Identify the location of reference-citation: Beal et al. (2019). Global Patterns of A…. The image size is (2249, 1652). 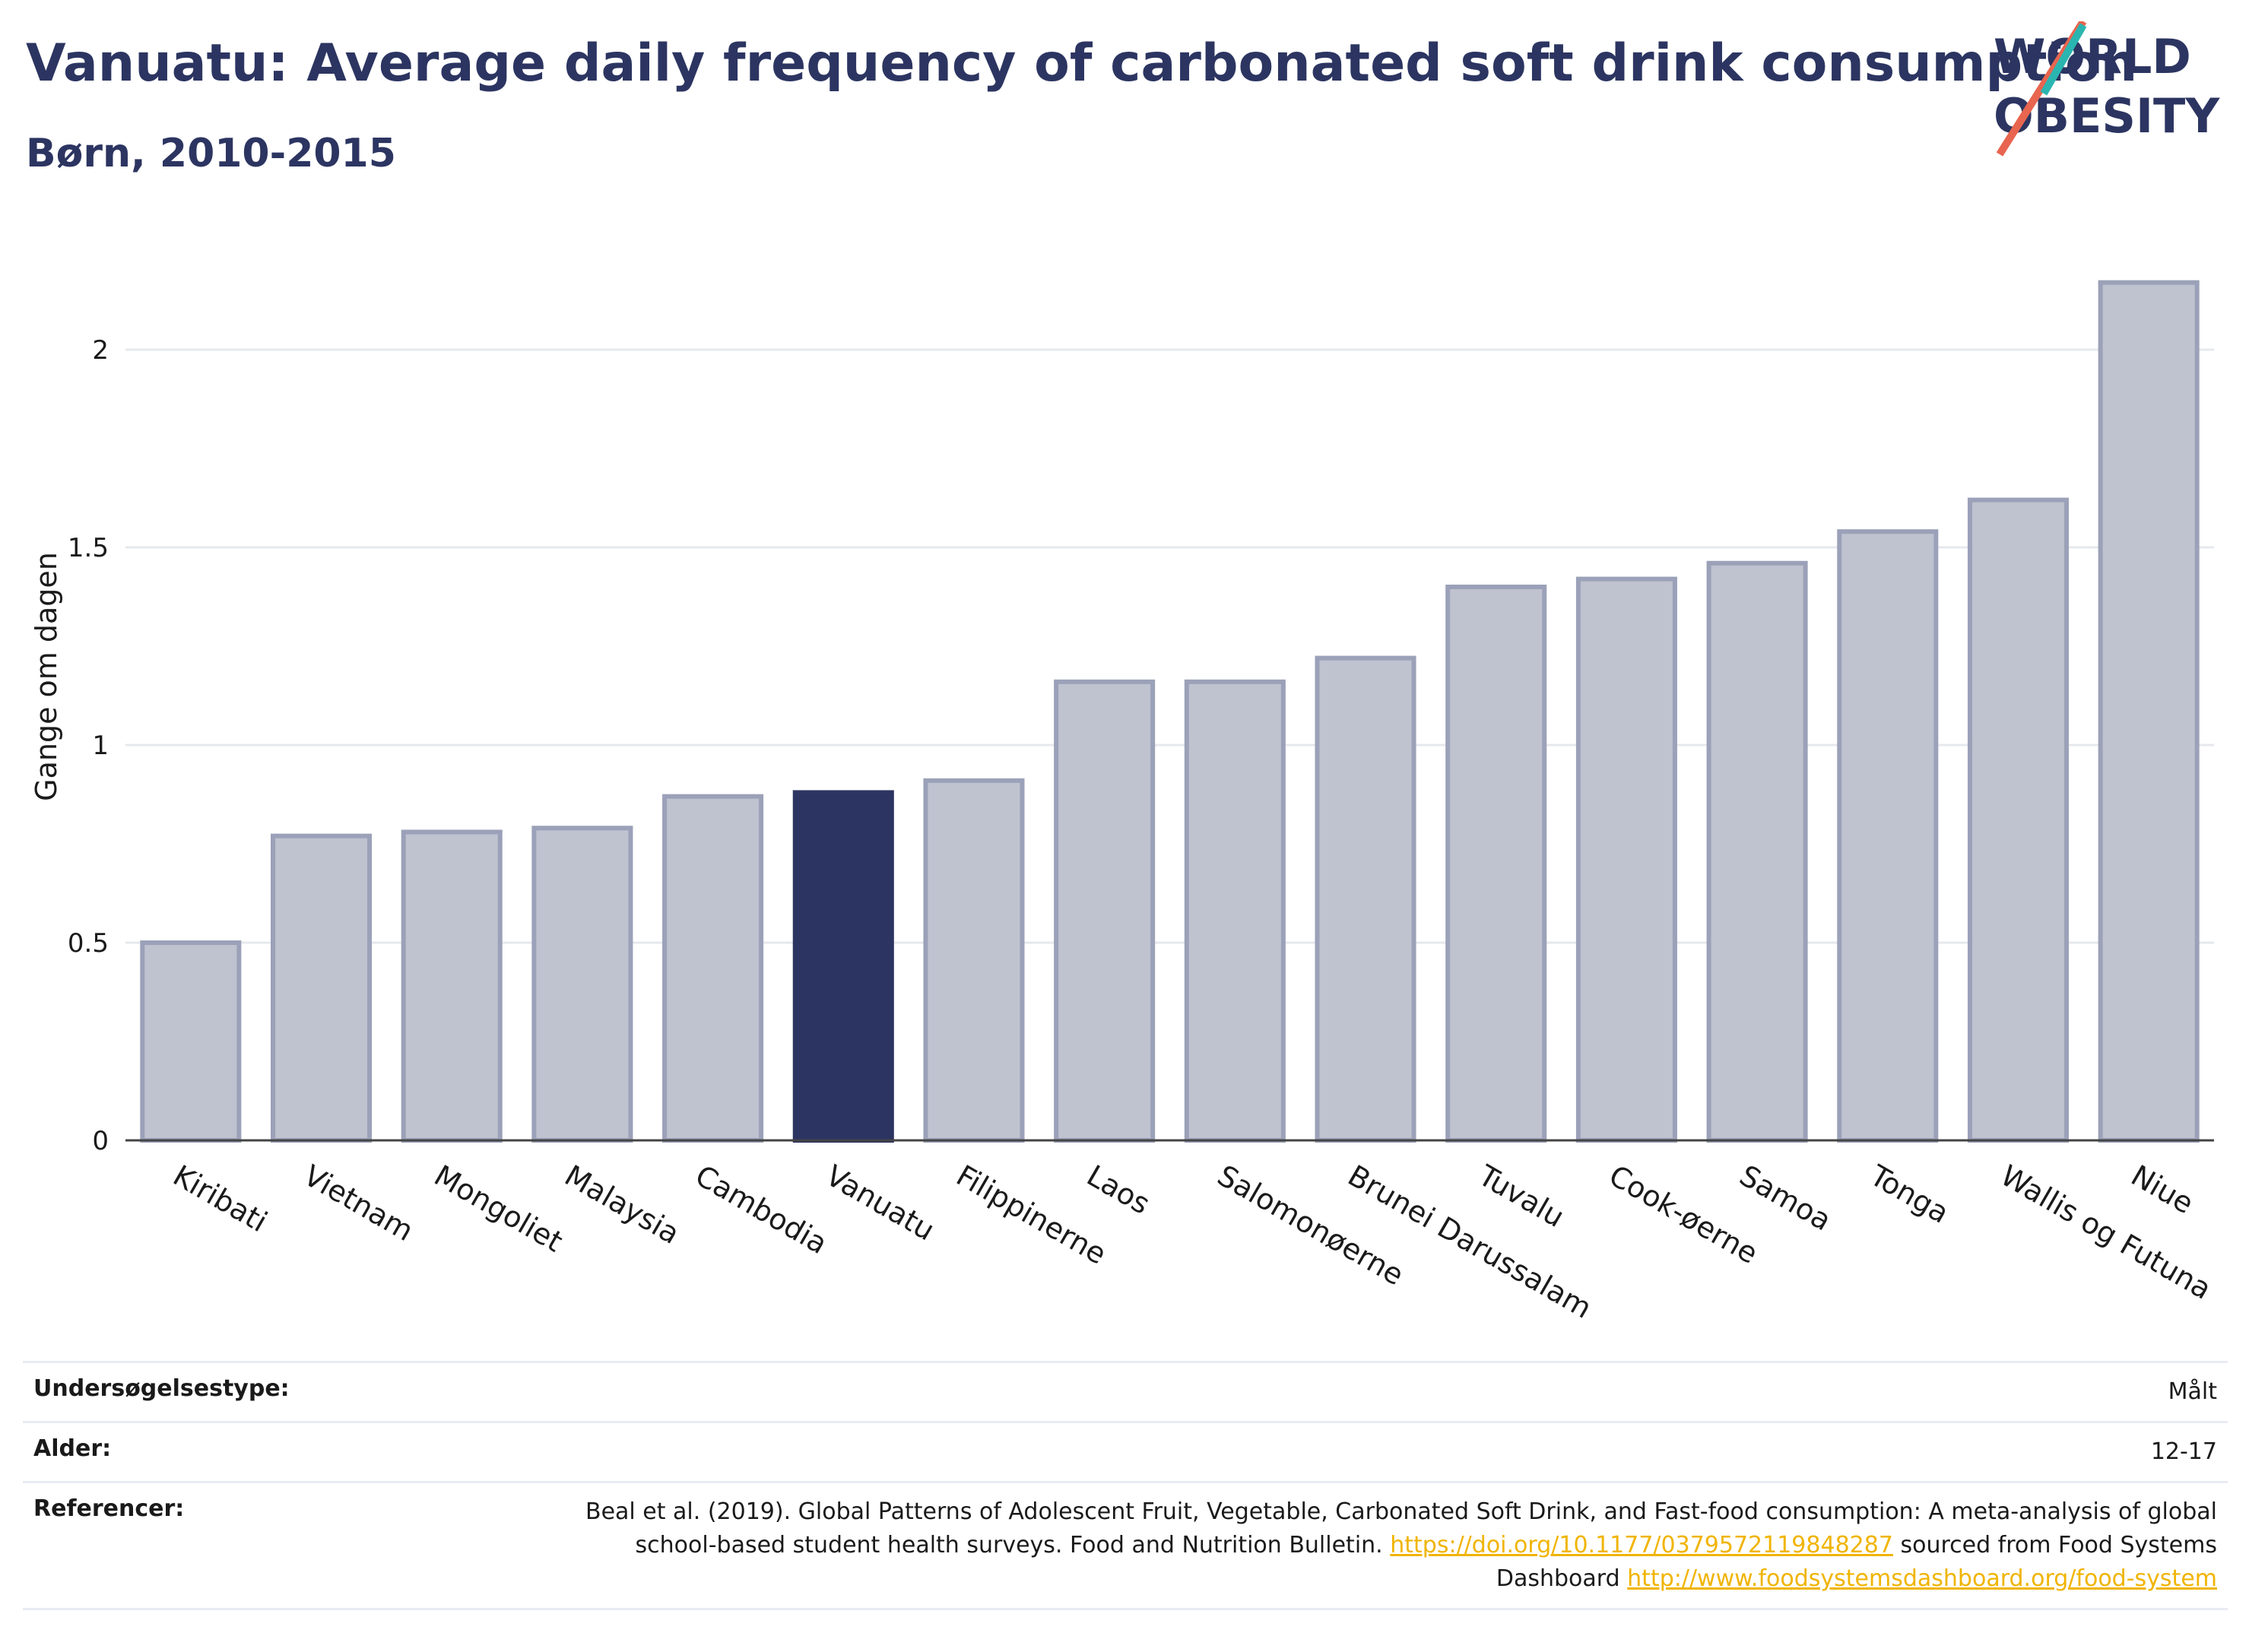
(1401, 1528).